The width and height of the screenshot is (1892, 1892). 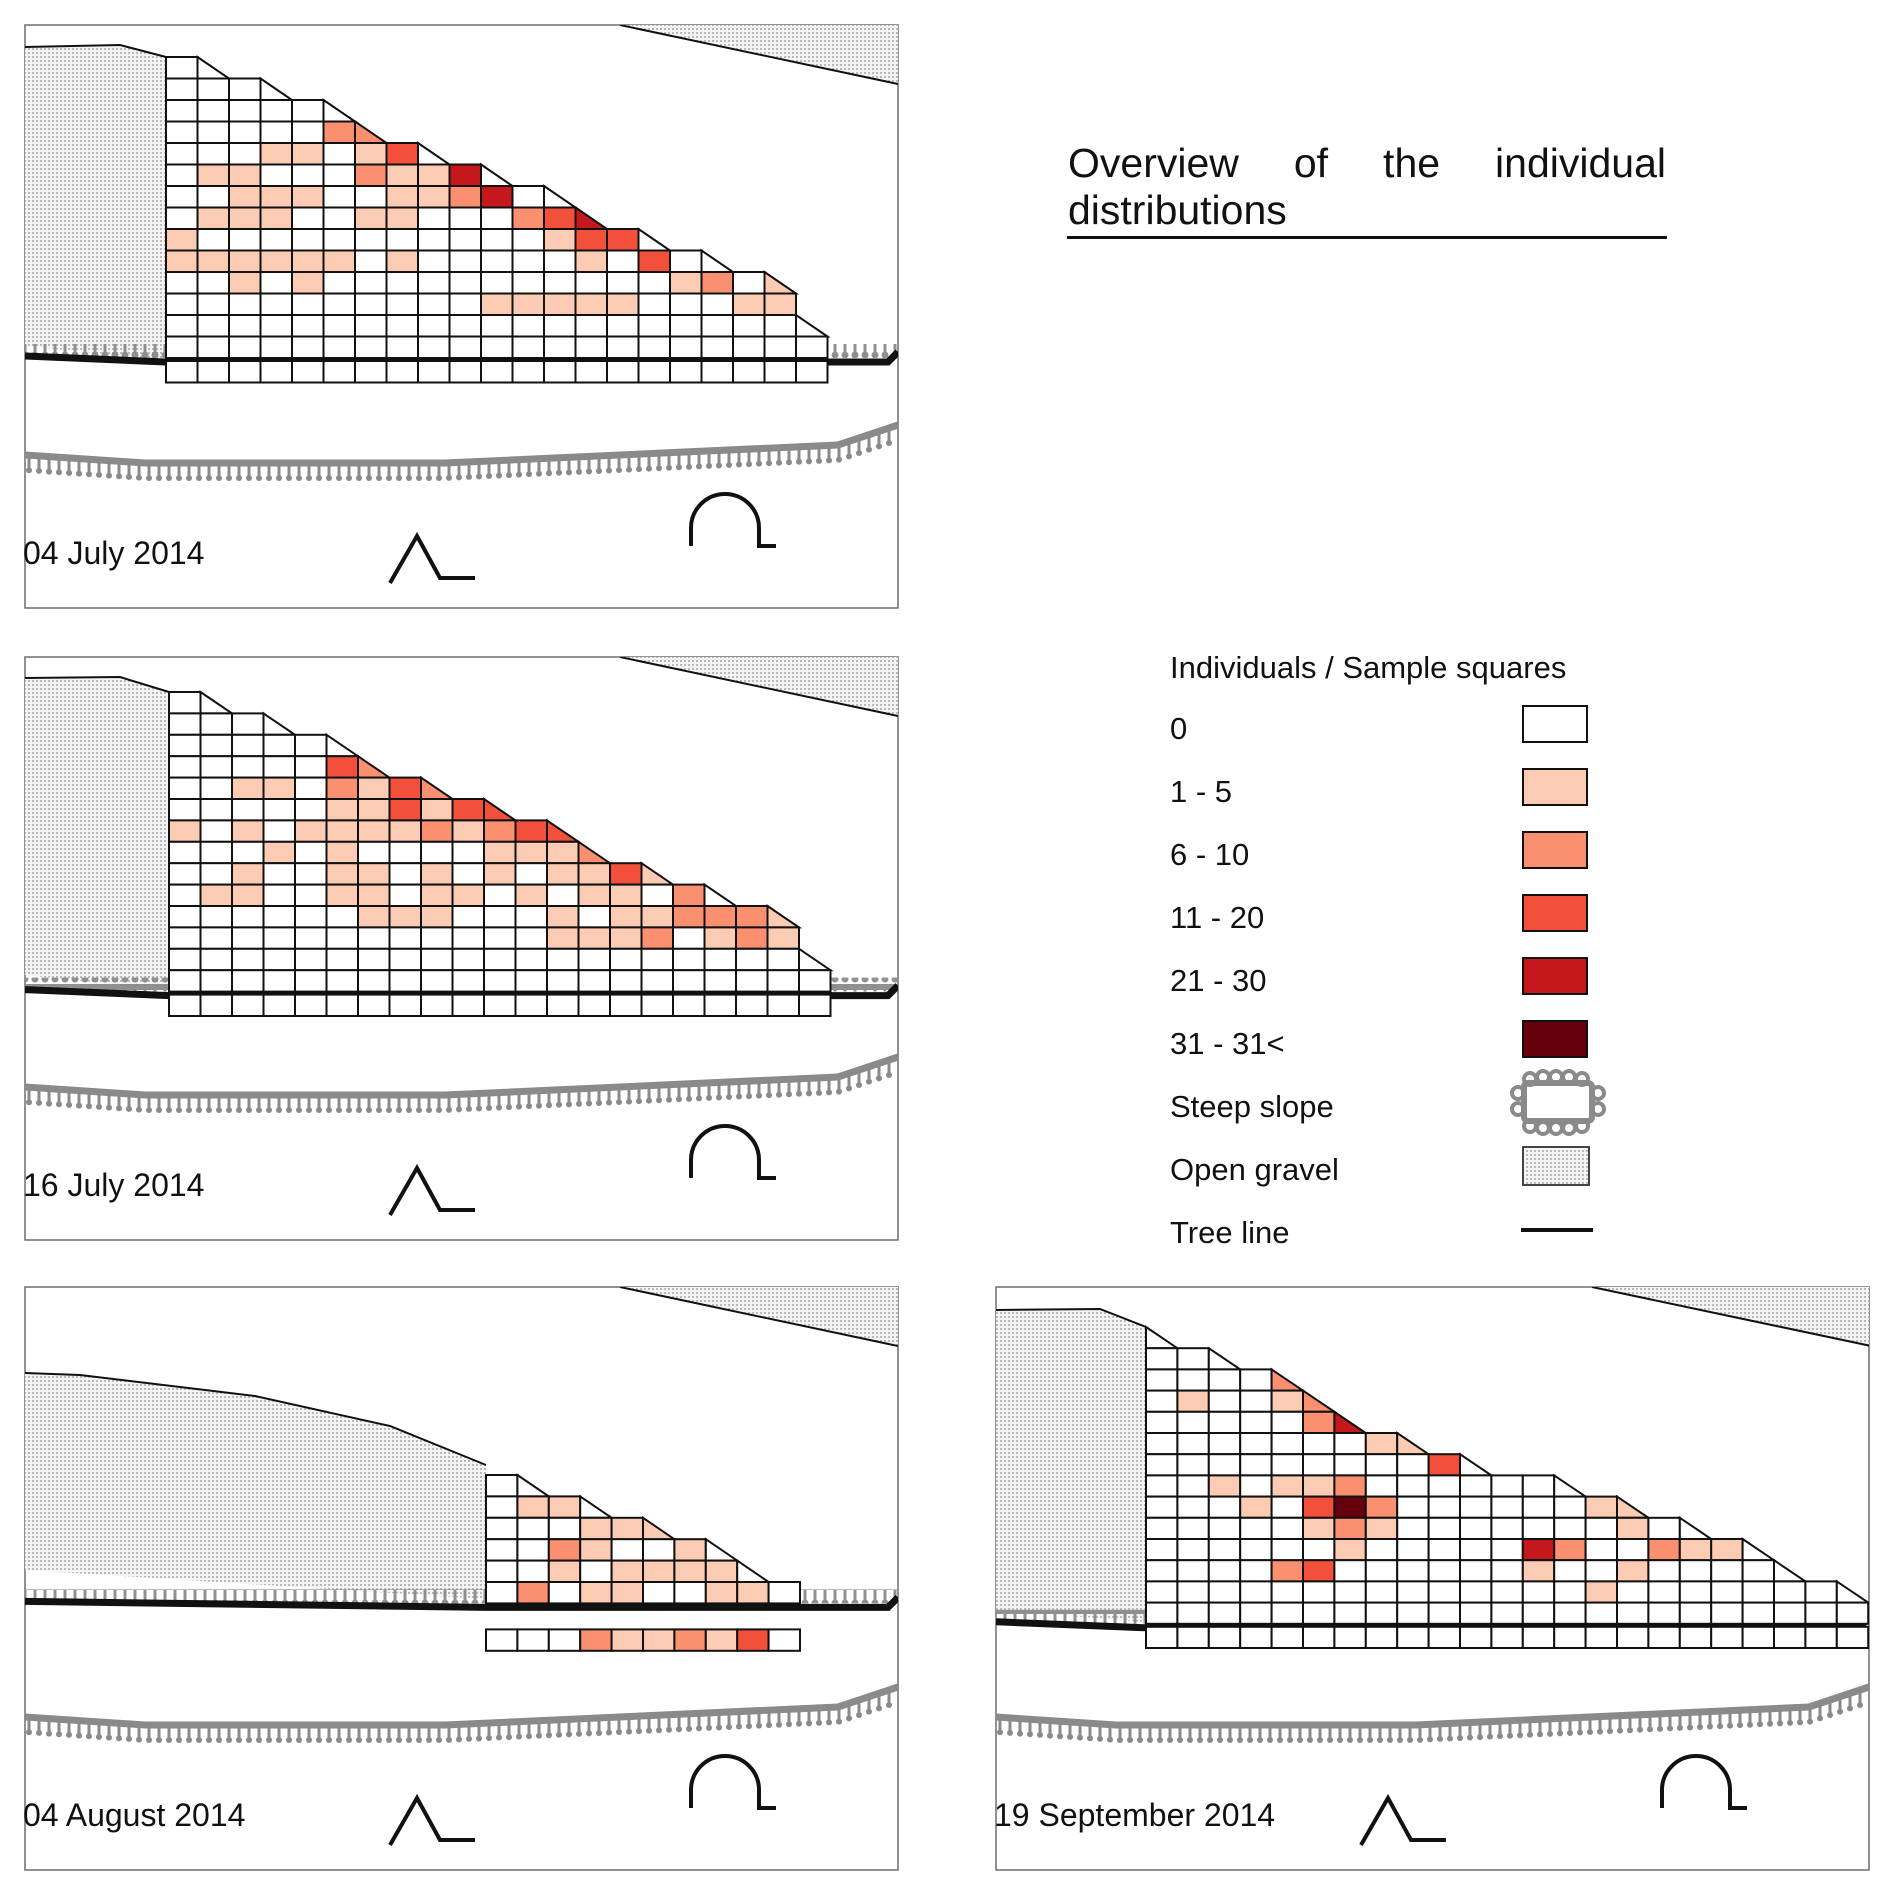 What do you see at coordinates (1555, 1039) in the screenshot?
I see `legend-swatch-31-plus` at bounding box center [1555, 1039].